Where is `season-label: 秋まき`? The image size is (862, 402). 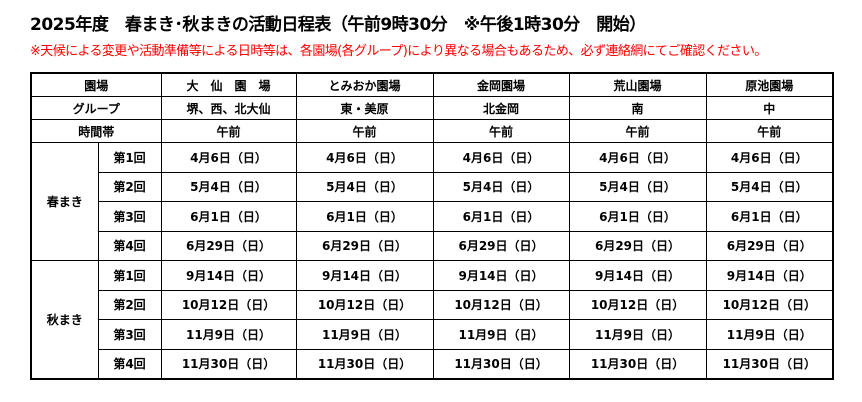 season-label: 秋まき is located at coordinates (64, 320).